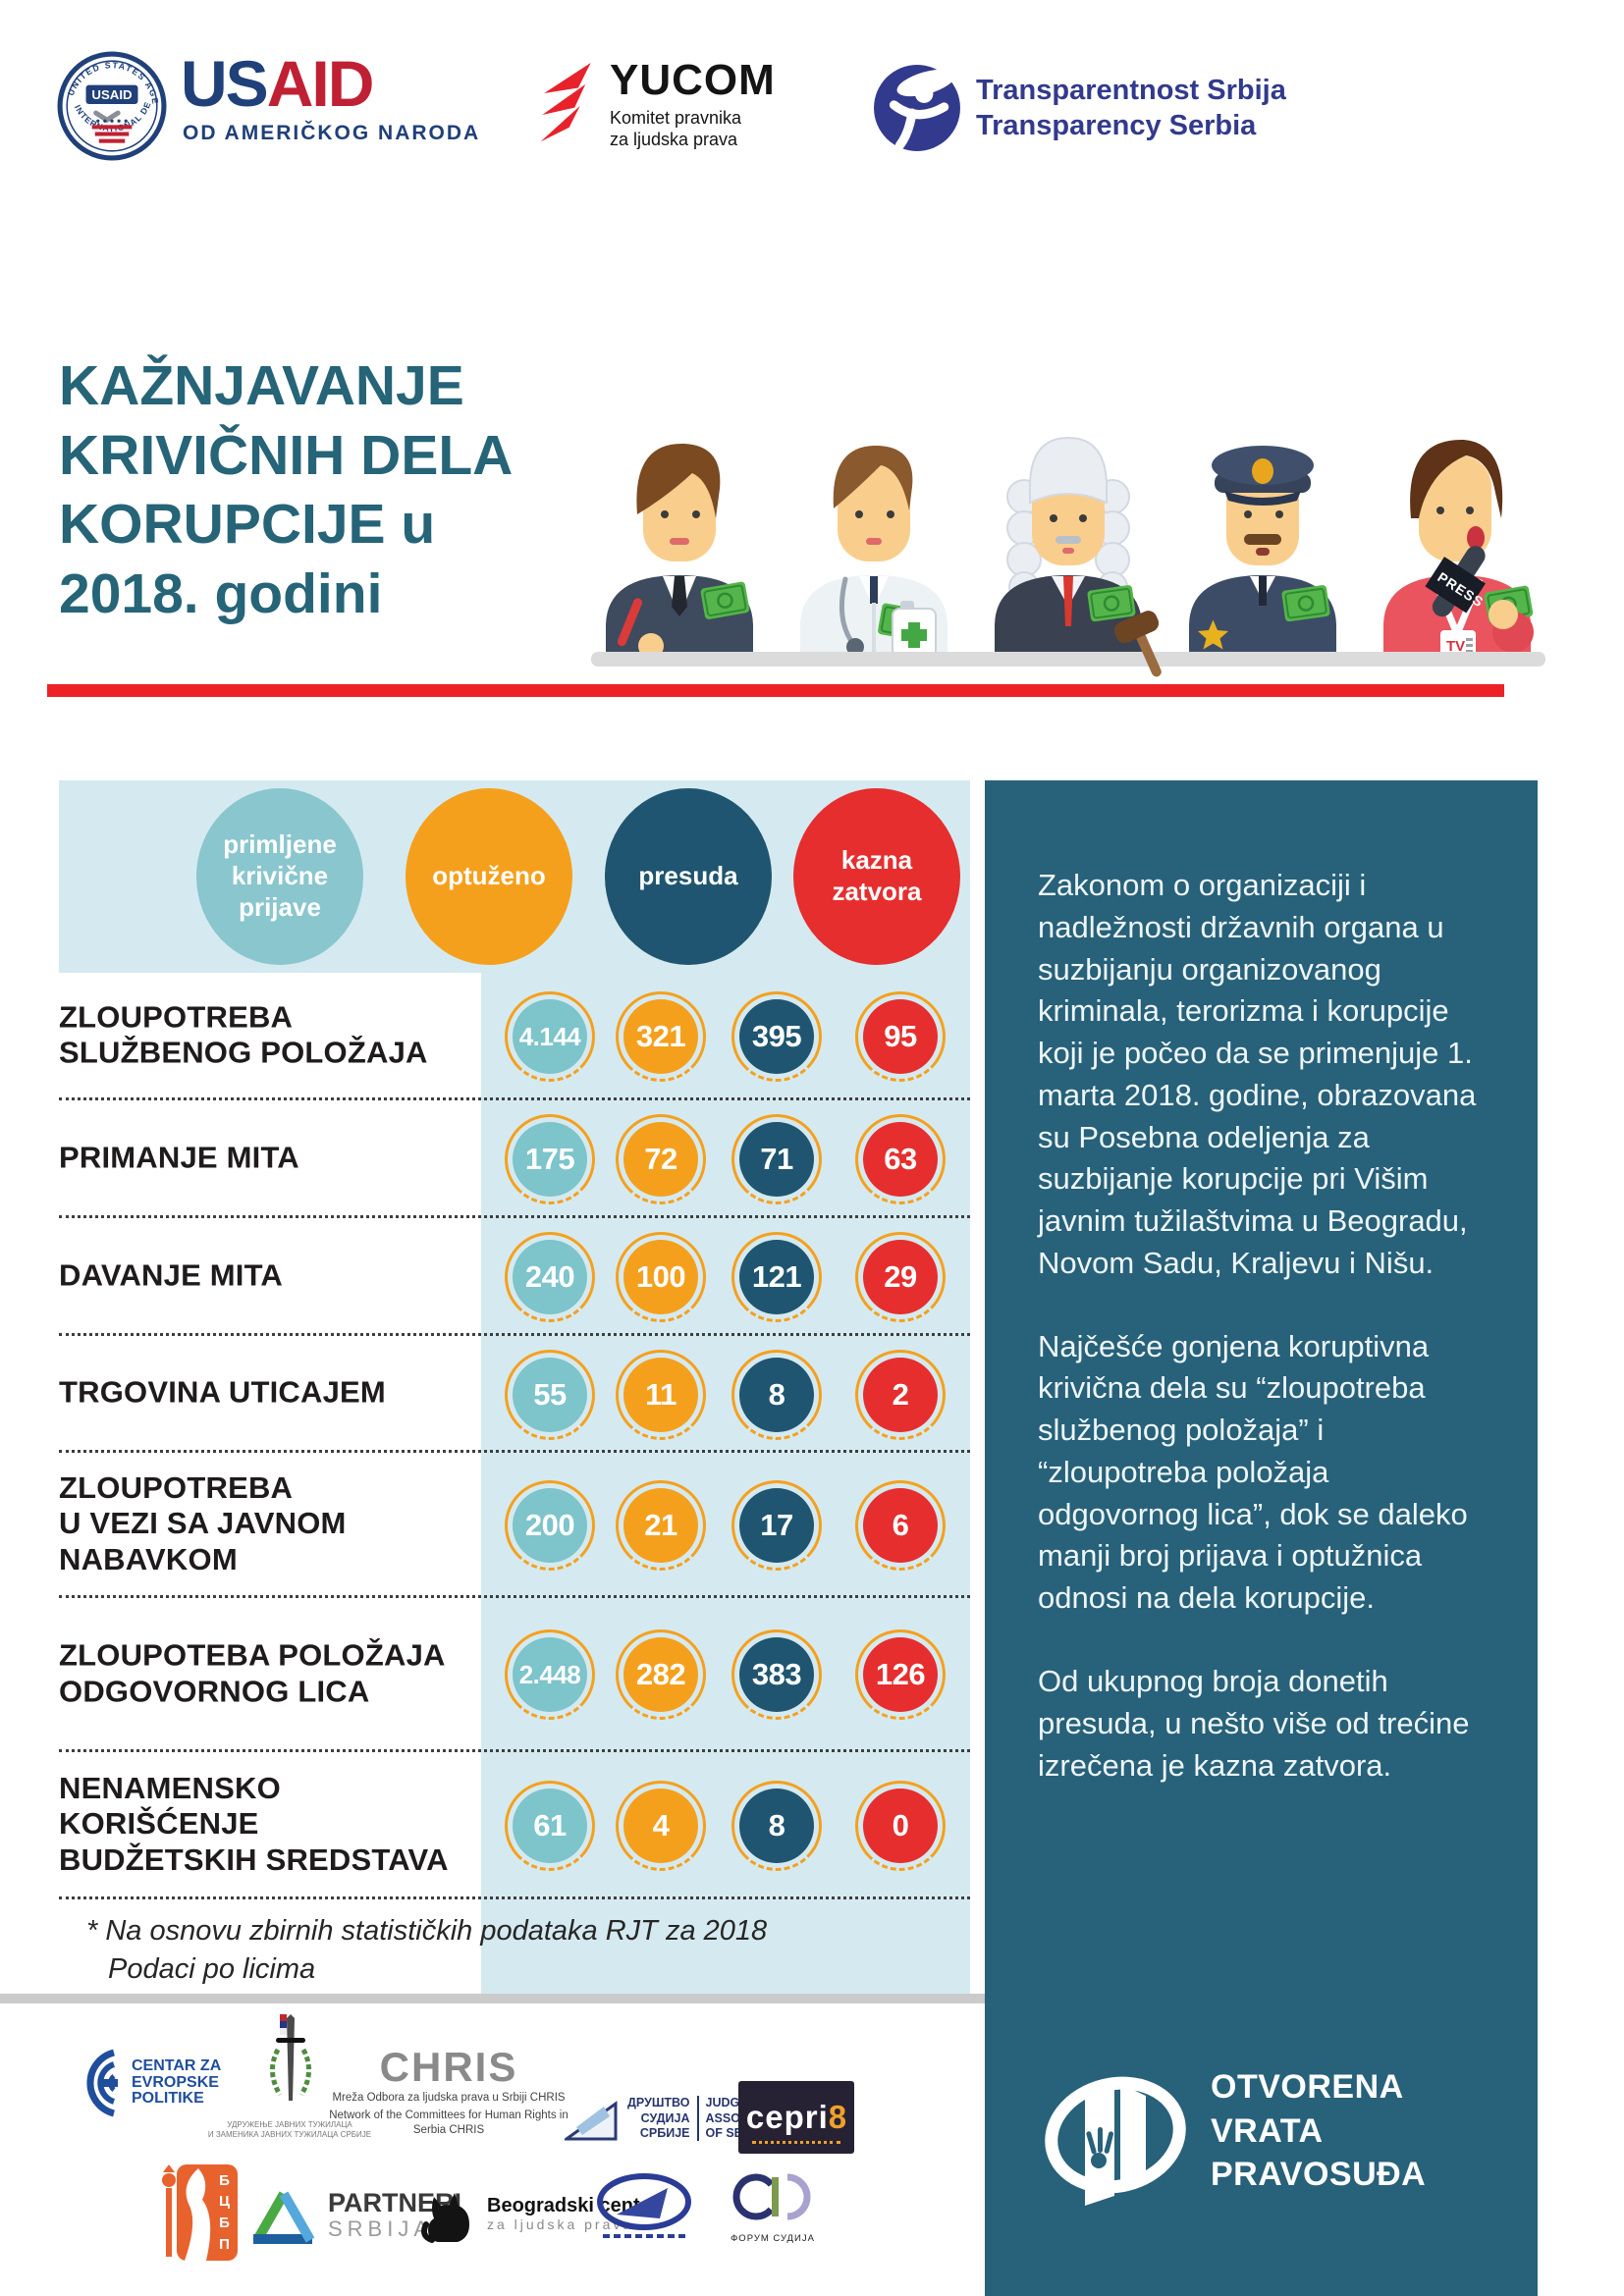  I want to click on centar-za-evropske-politike-logo: CENTAR ZA EVROPSKE POLITIKE, so click(145, 2083).